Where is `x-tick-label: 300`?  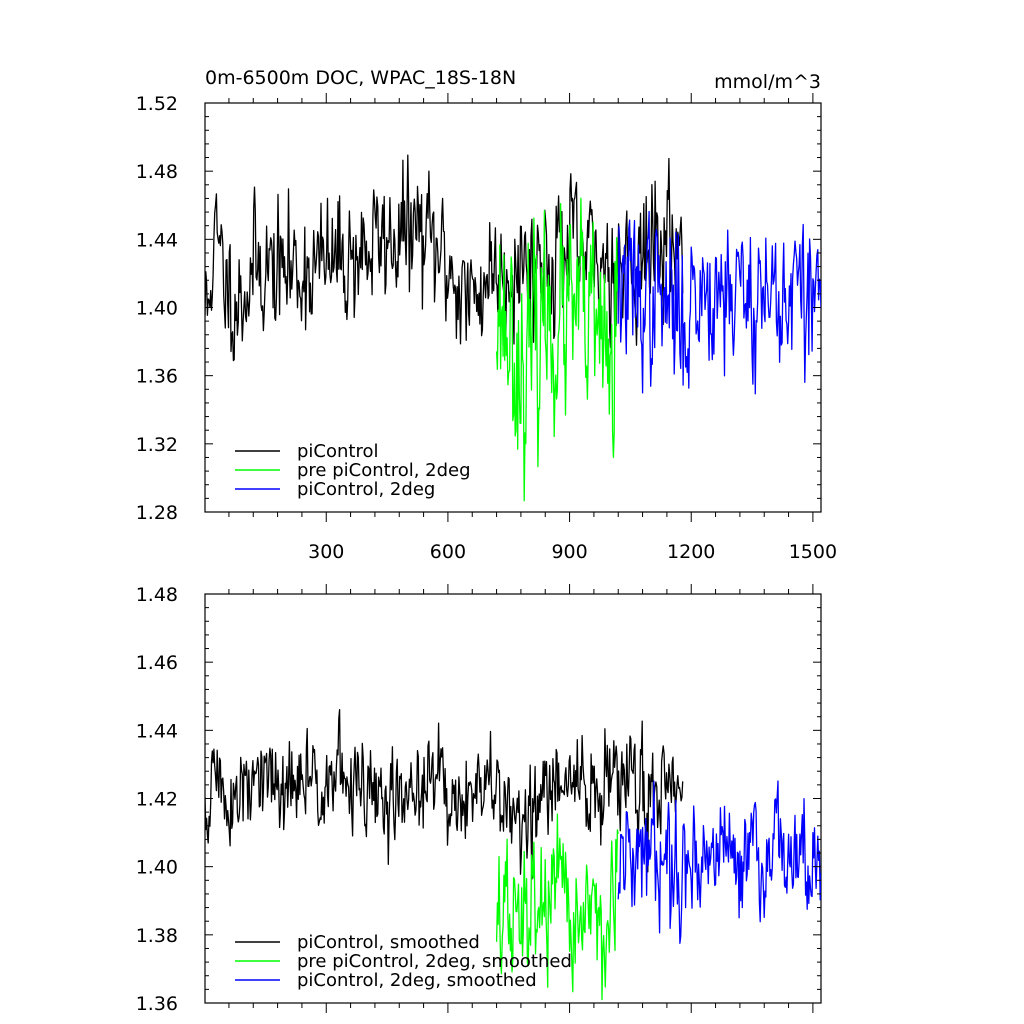
x-tick-label: 300 is located at coordinates (326, 552).